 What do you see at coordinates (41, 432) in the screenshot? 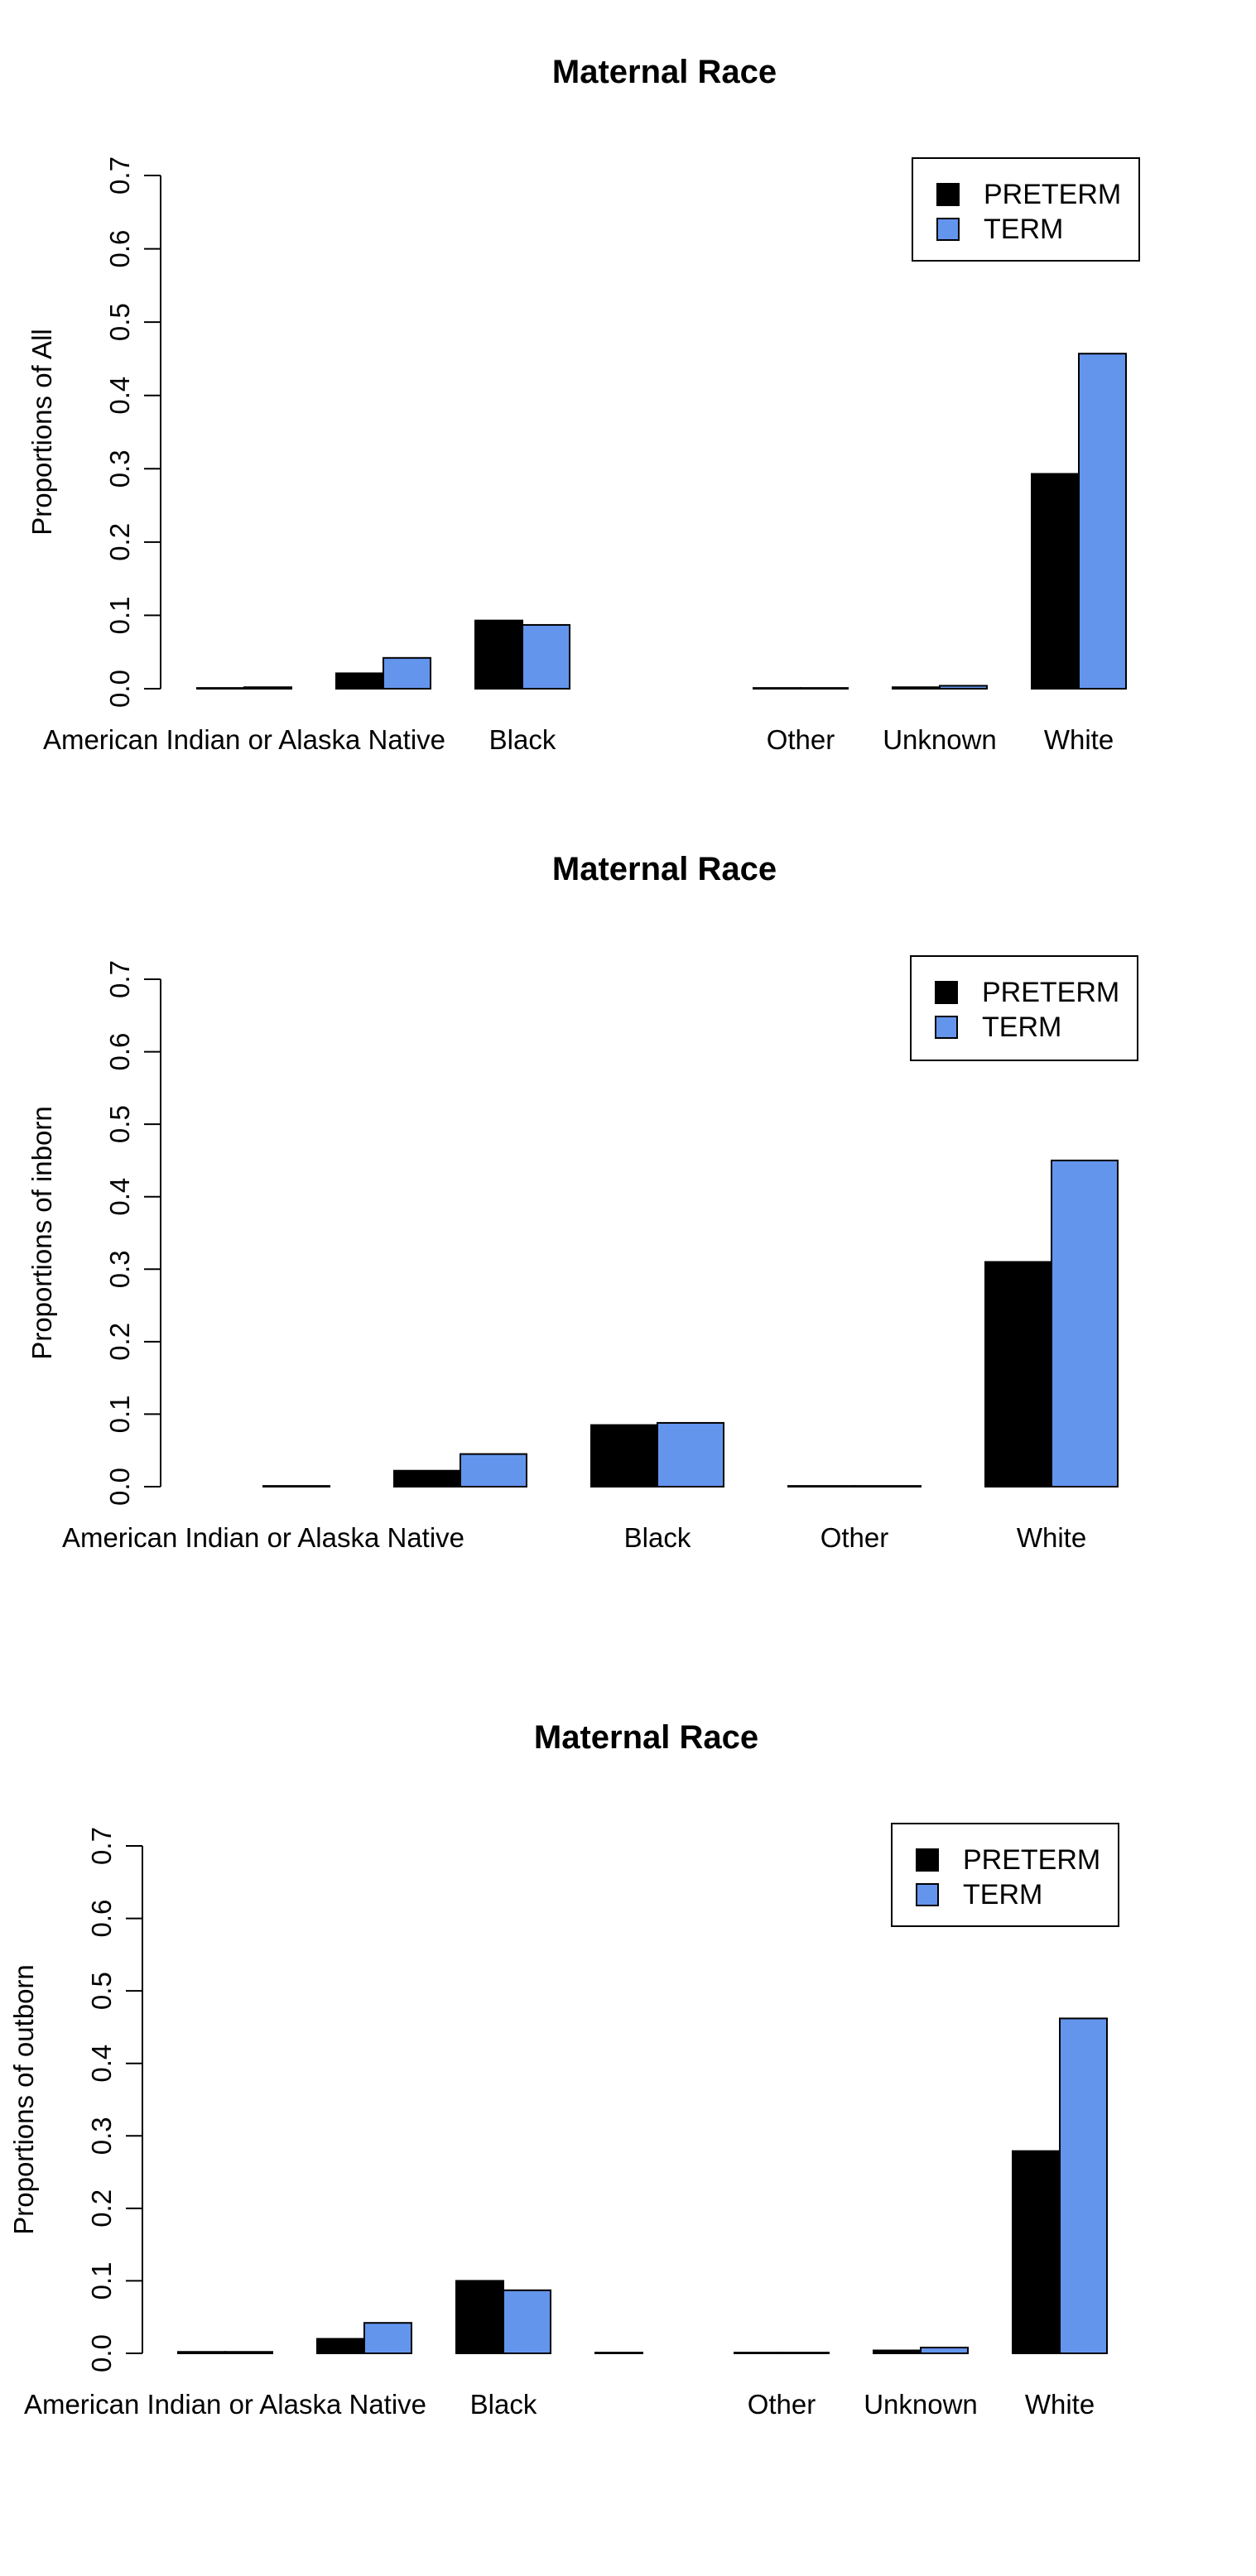
I see `y-axis-label: Proportions of All` at bounding box center [41, 432].